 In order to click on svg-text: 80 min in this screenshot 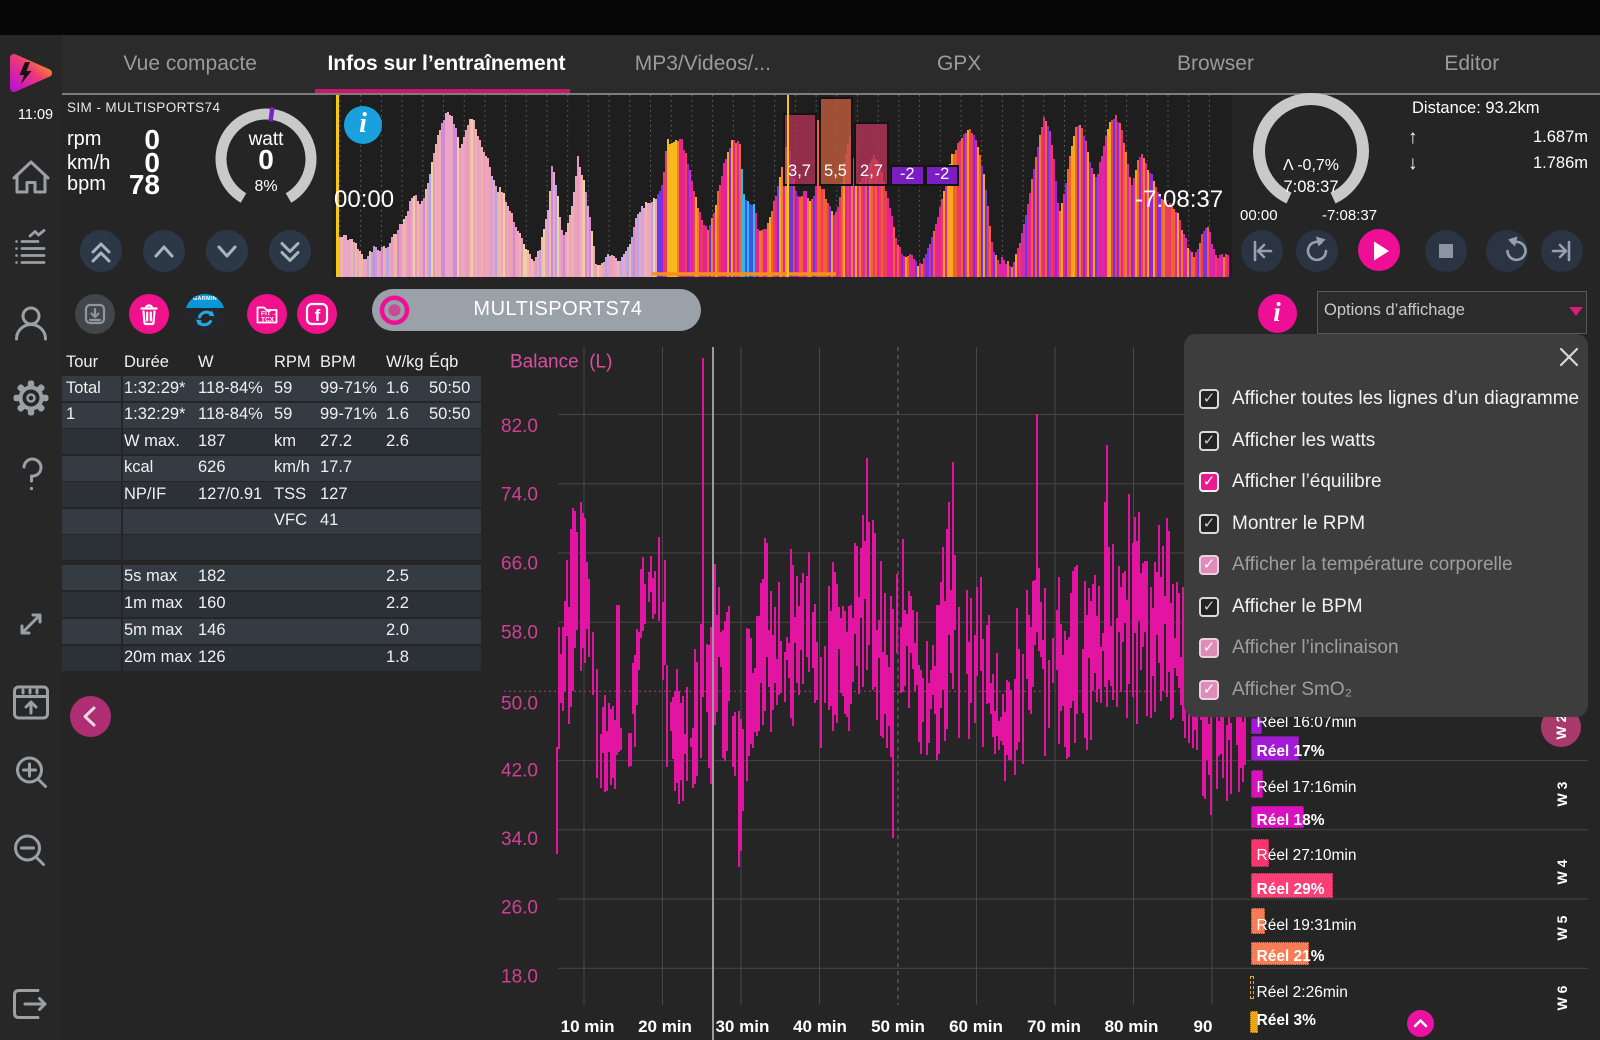, I will do `click(1132, 1026)`.